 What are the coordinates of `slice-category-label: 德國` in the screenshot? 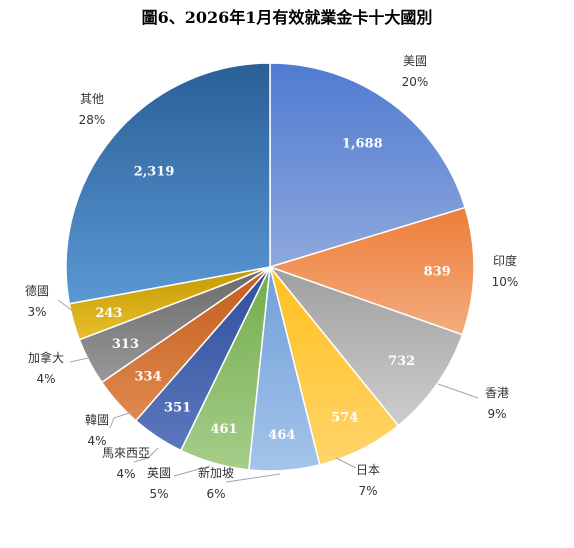 It's located at (37, 290).